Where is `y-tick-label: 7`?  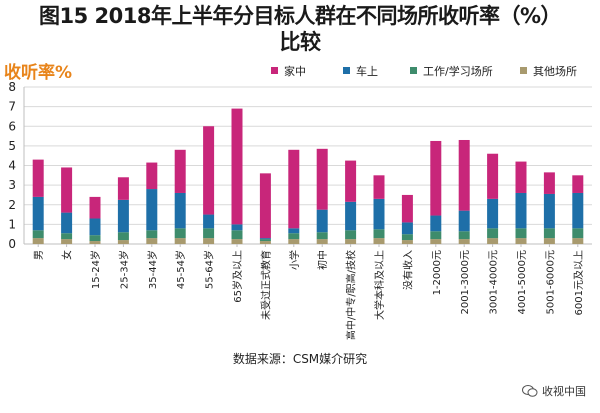 y-tick-label: 7 is located at coordinates (12, 107).